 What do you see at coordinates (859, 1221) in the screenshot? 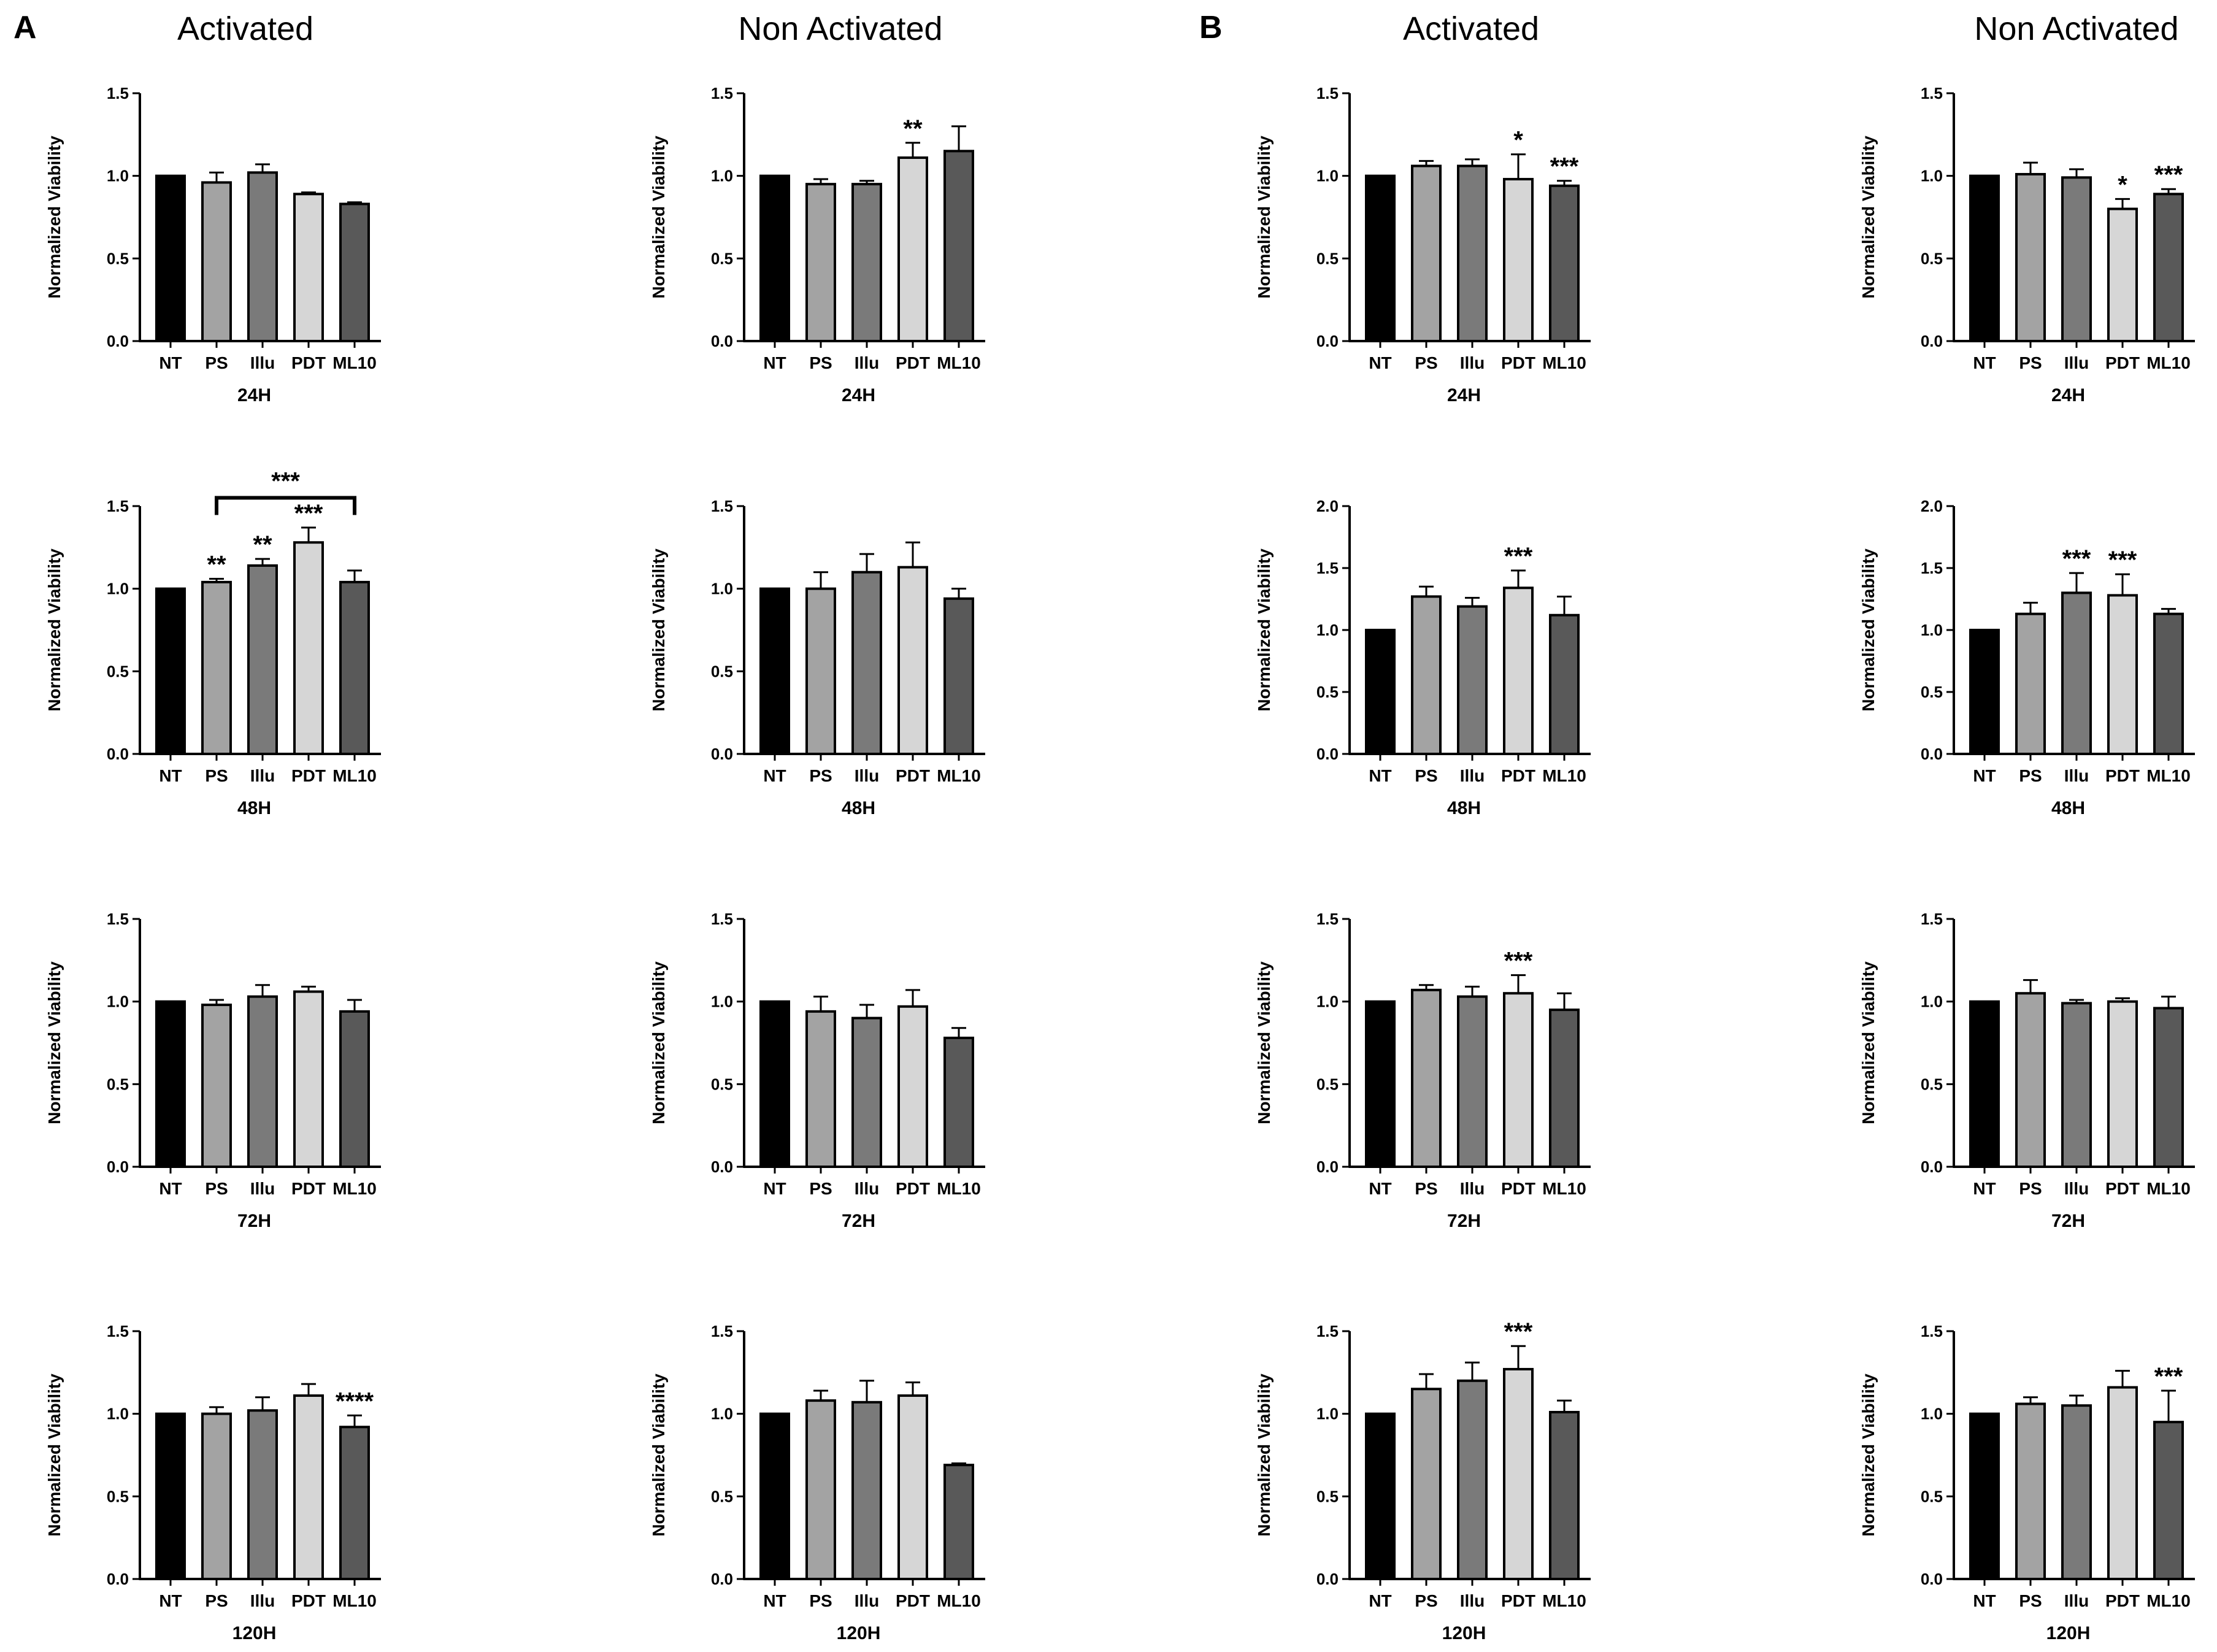
I see `x-axis-label: 72H` at bounding box center [859, 1221].